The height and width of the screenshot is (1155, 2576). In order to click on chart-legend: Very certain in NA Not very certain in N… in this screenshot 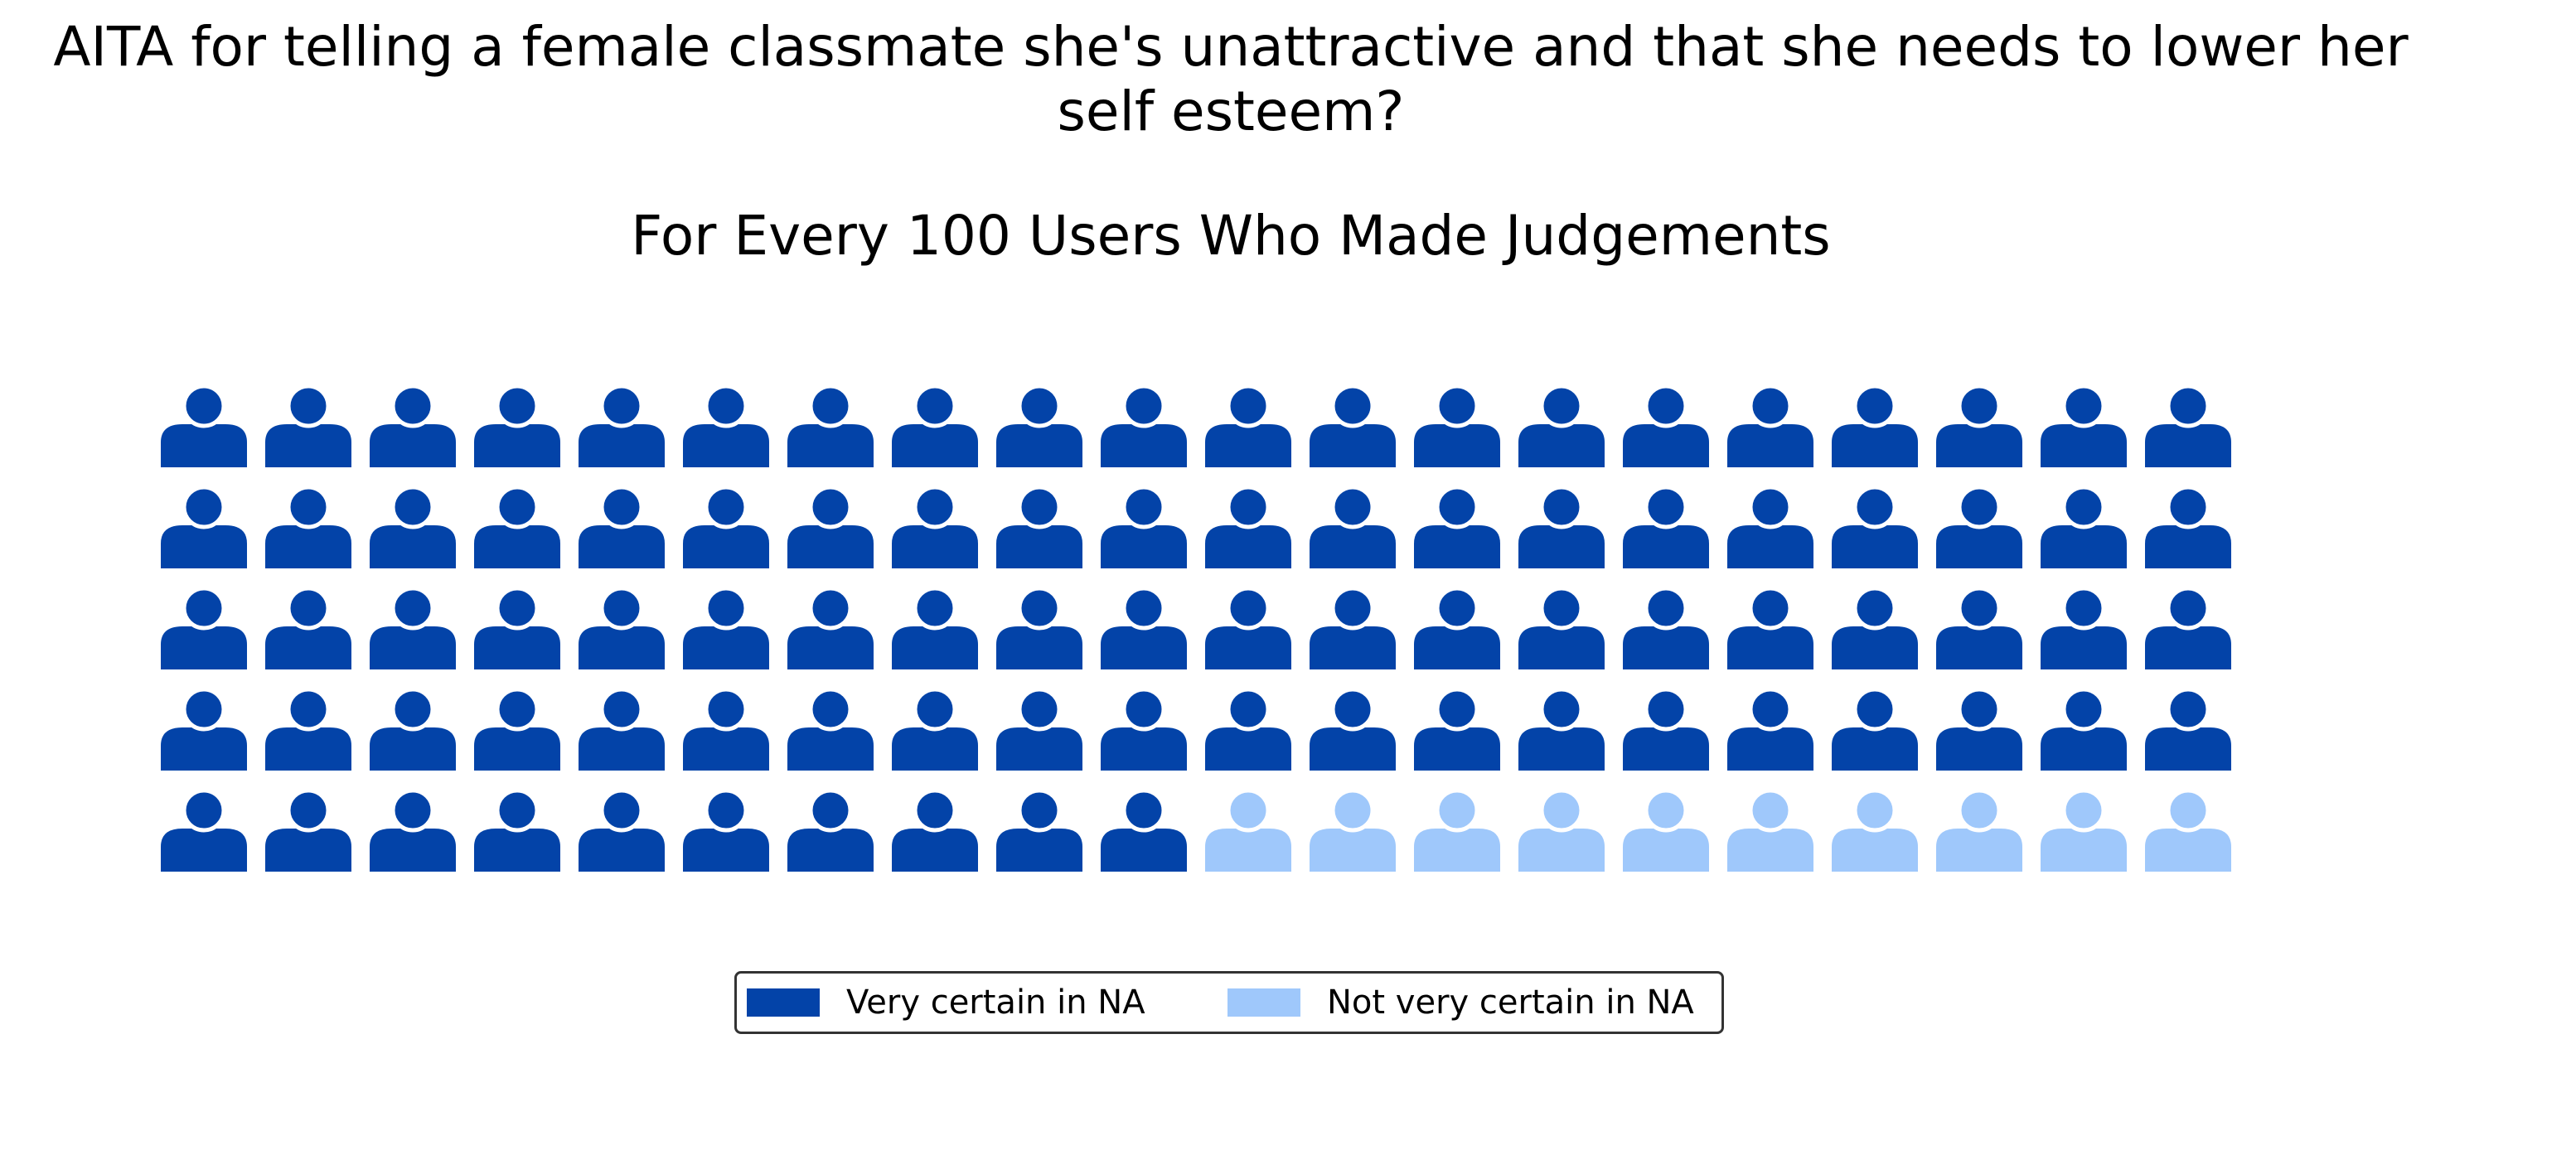, I will do `click(1229, 1002)`.